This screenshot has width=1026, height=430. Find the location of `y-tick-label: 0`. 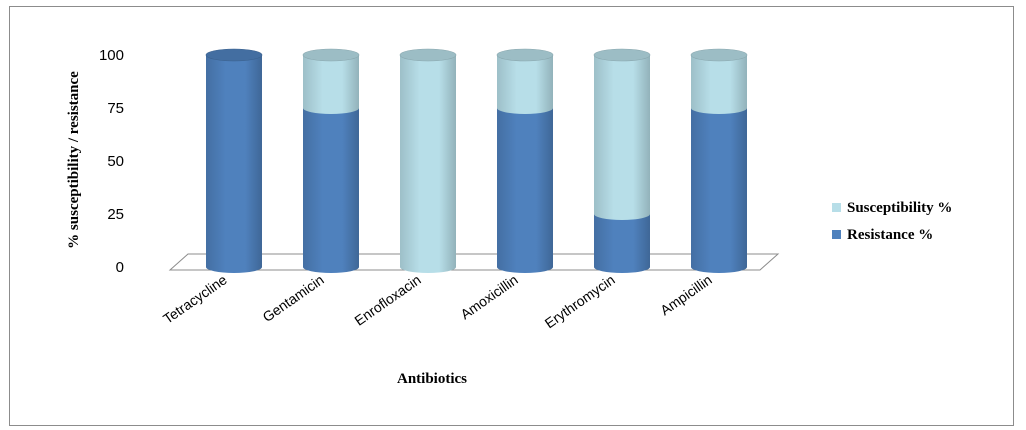

y-tick-label: 0 is located at coordinates (120, 267).